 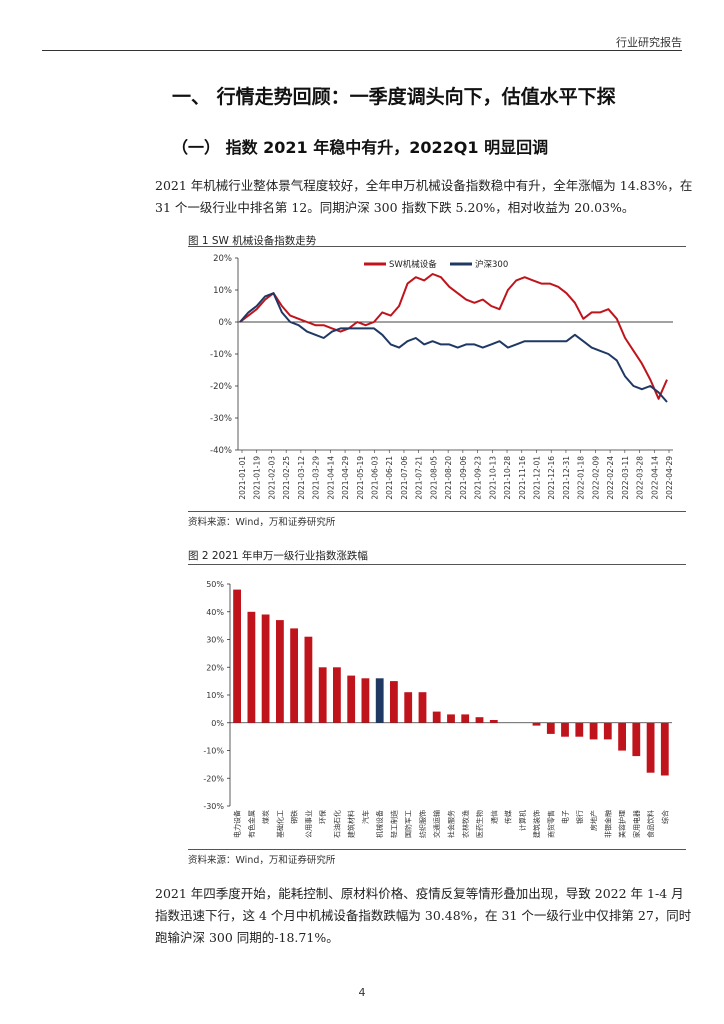 I want to click on y-tick-label: 40%, so click(x=215, y=612).